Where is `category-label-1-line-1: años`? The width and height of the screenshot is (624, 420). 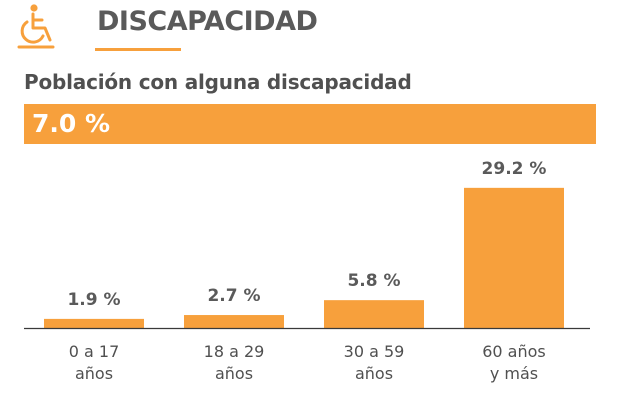
category-label-1-line-1: años is located at coordinates (234, 373).